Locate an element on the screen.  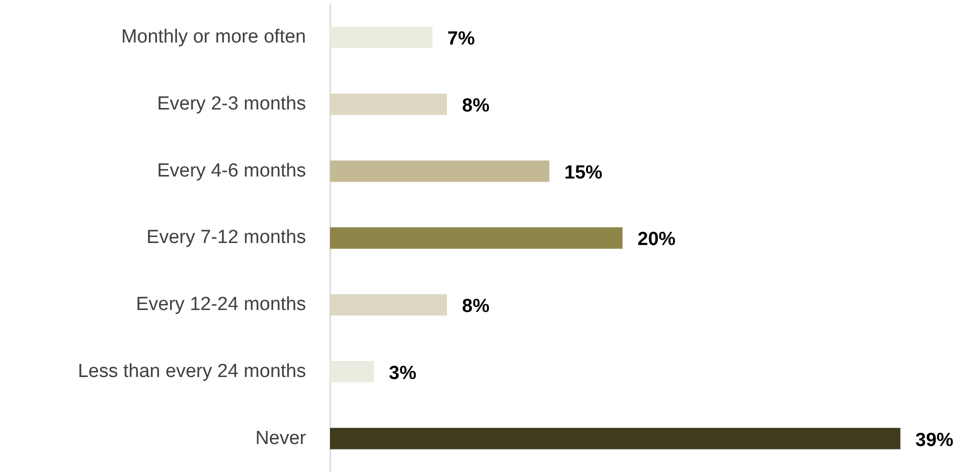
y-tick-label: Every 12-24 months is located at coordinates (221, 305).